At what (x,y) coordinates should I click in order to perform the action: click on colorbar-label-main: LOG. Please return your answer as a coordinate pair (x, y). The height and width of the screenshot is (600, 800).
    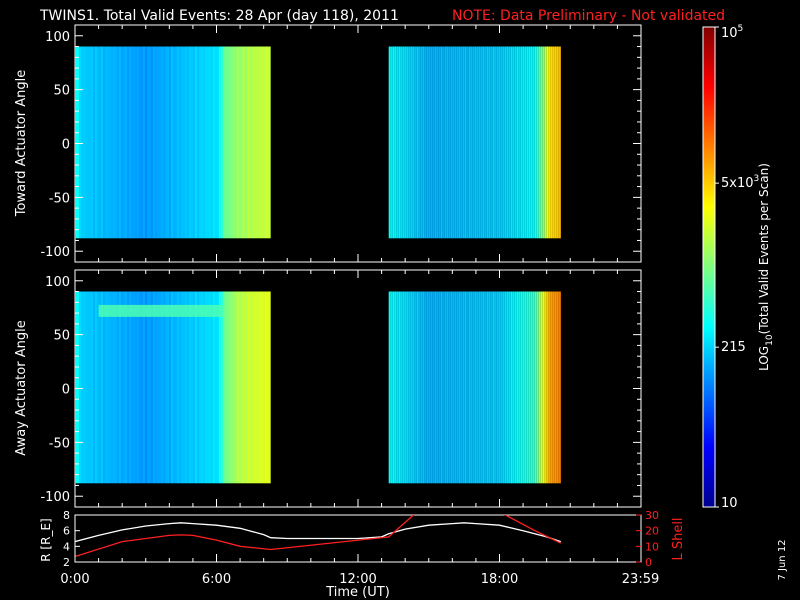
    Looking at the image, I should click on (764, 358).